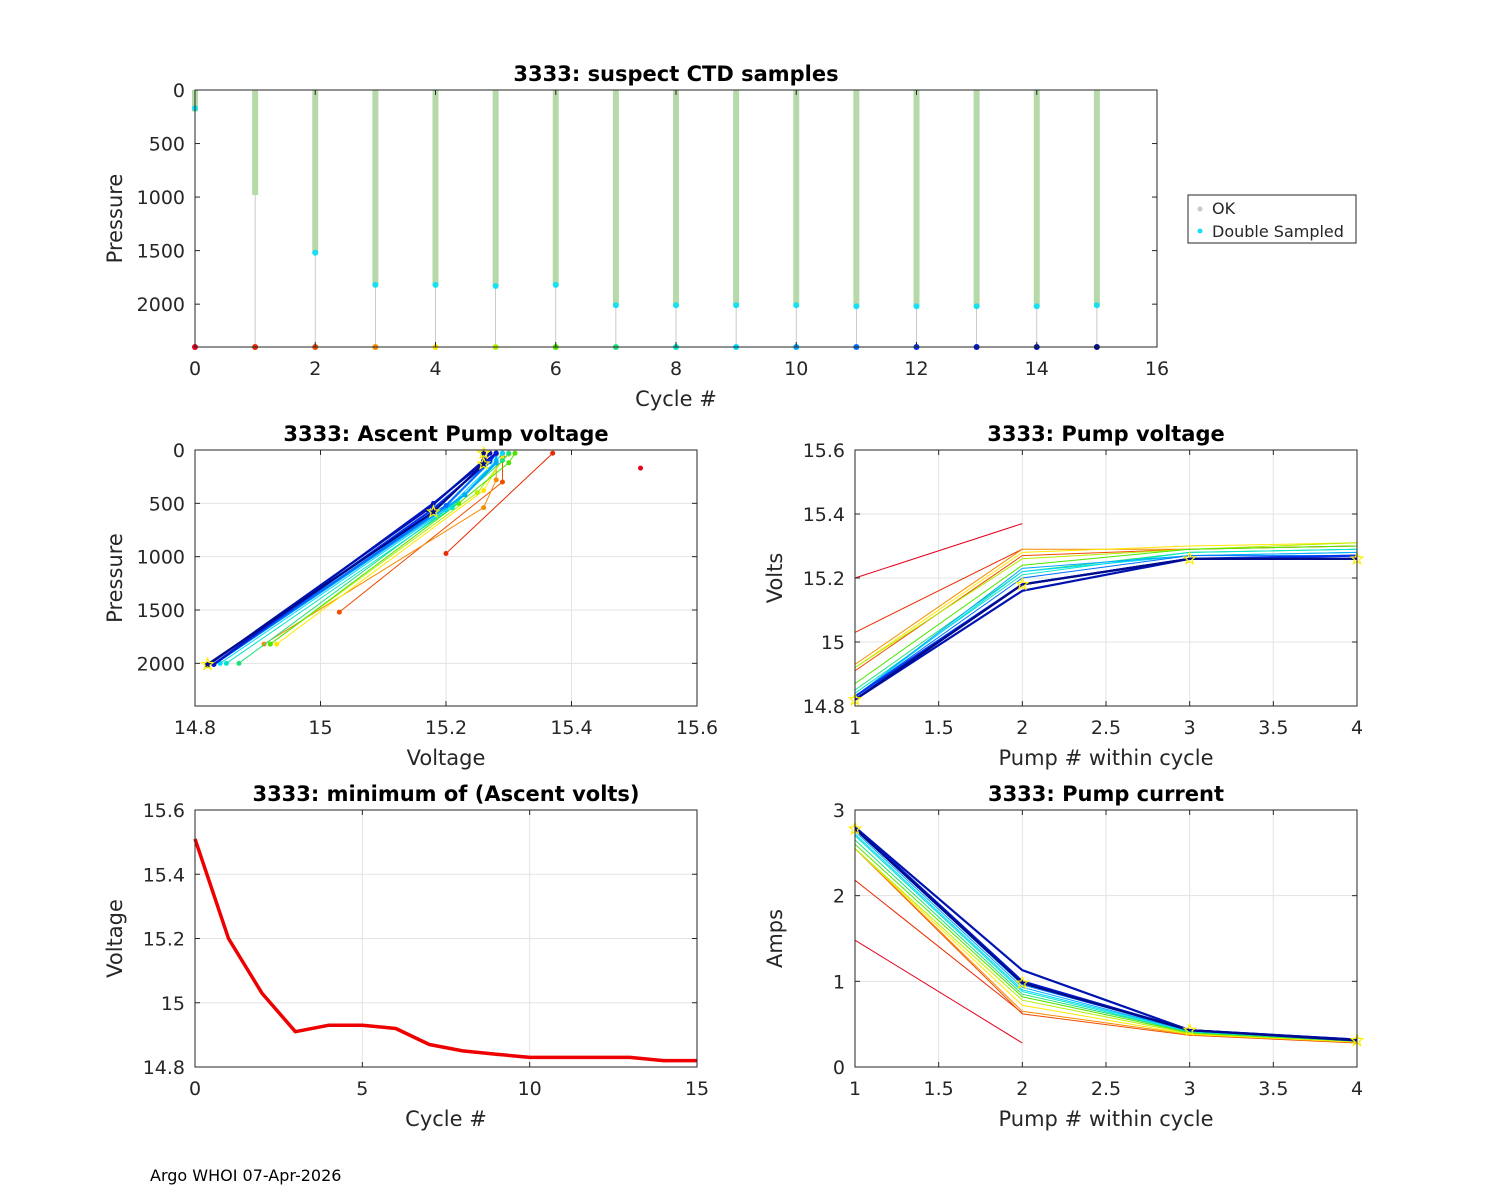 The image size is (1500, 1200). What do you see at coordinates (164, 940) in the screenshot?
I see `minv-ytick-label: 15.2` at bounding box center [164, 940].